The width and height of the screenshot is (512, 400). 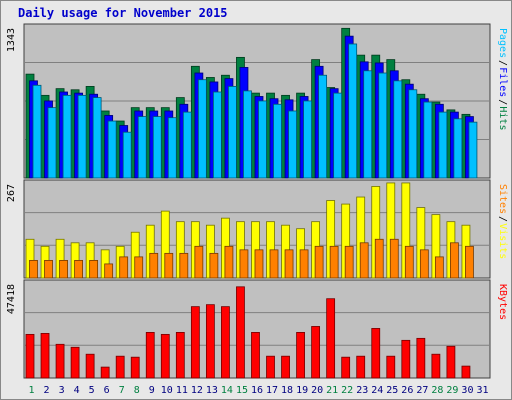 I want to click on legend-files: Files, so click(x=502, y=82).